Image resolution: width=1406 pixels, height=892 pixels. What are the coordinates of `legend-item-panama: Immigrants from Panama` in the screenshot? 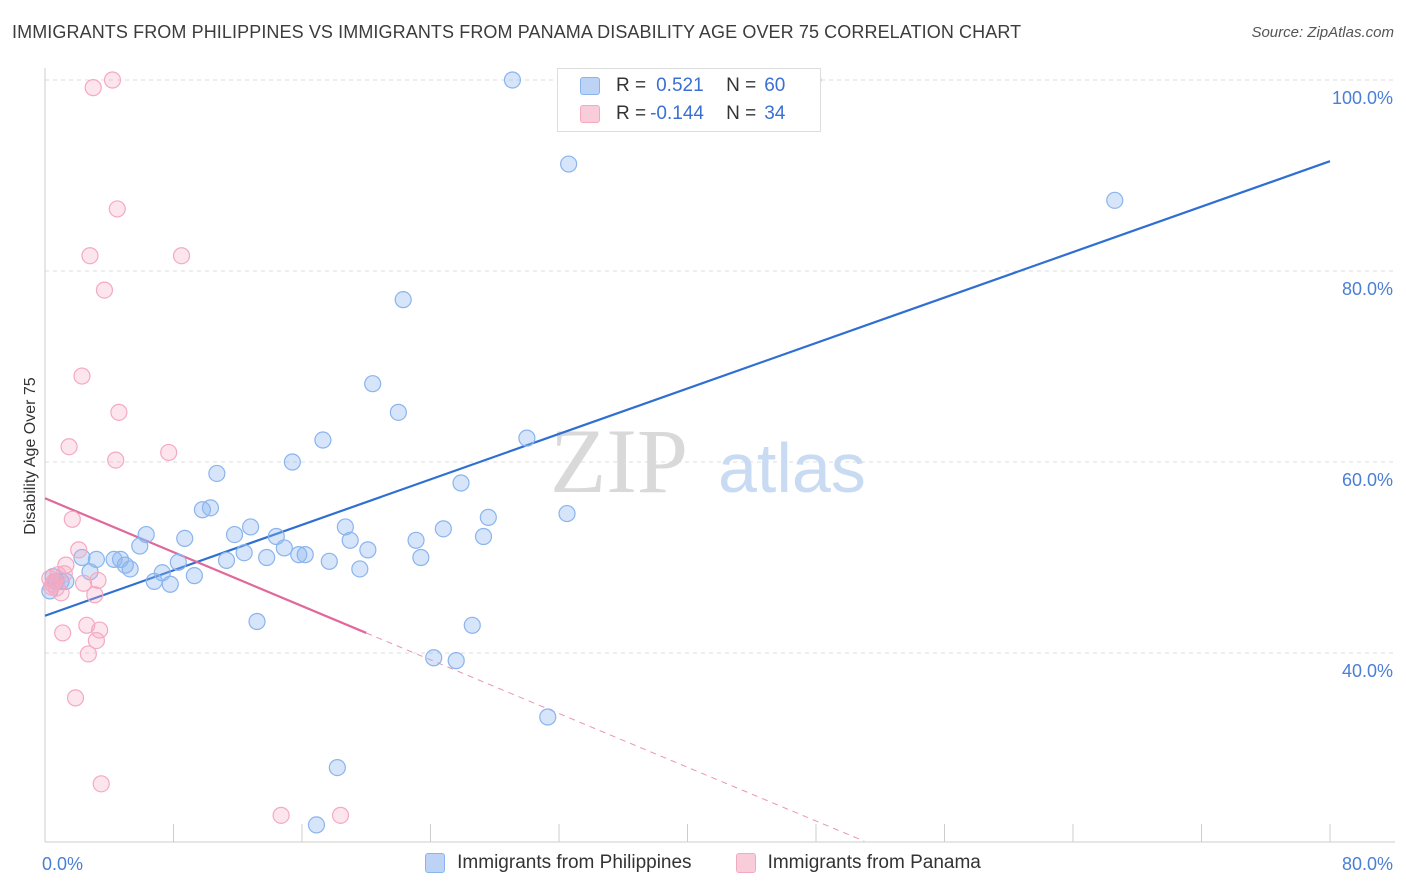 It's located at (858, 863).